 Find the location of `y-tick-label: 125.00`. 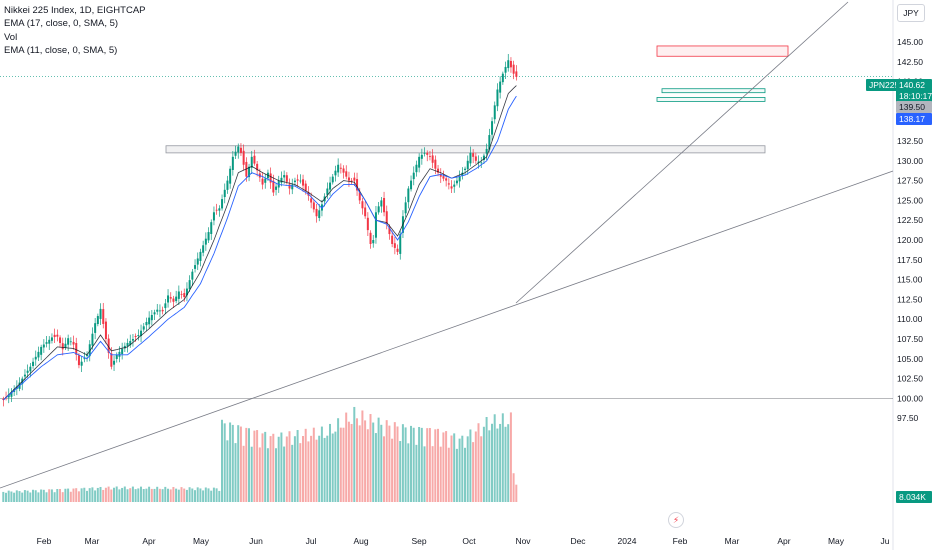

y-tick-label: 125.00 is located at coordinates (910, 200).